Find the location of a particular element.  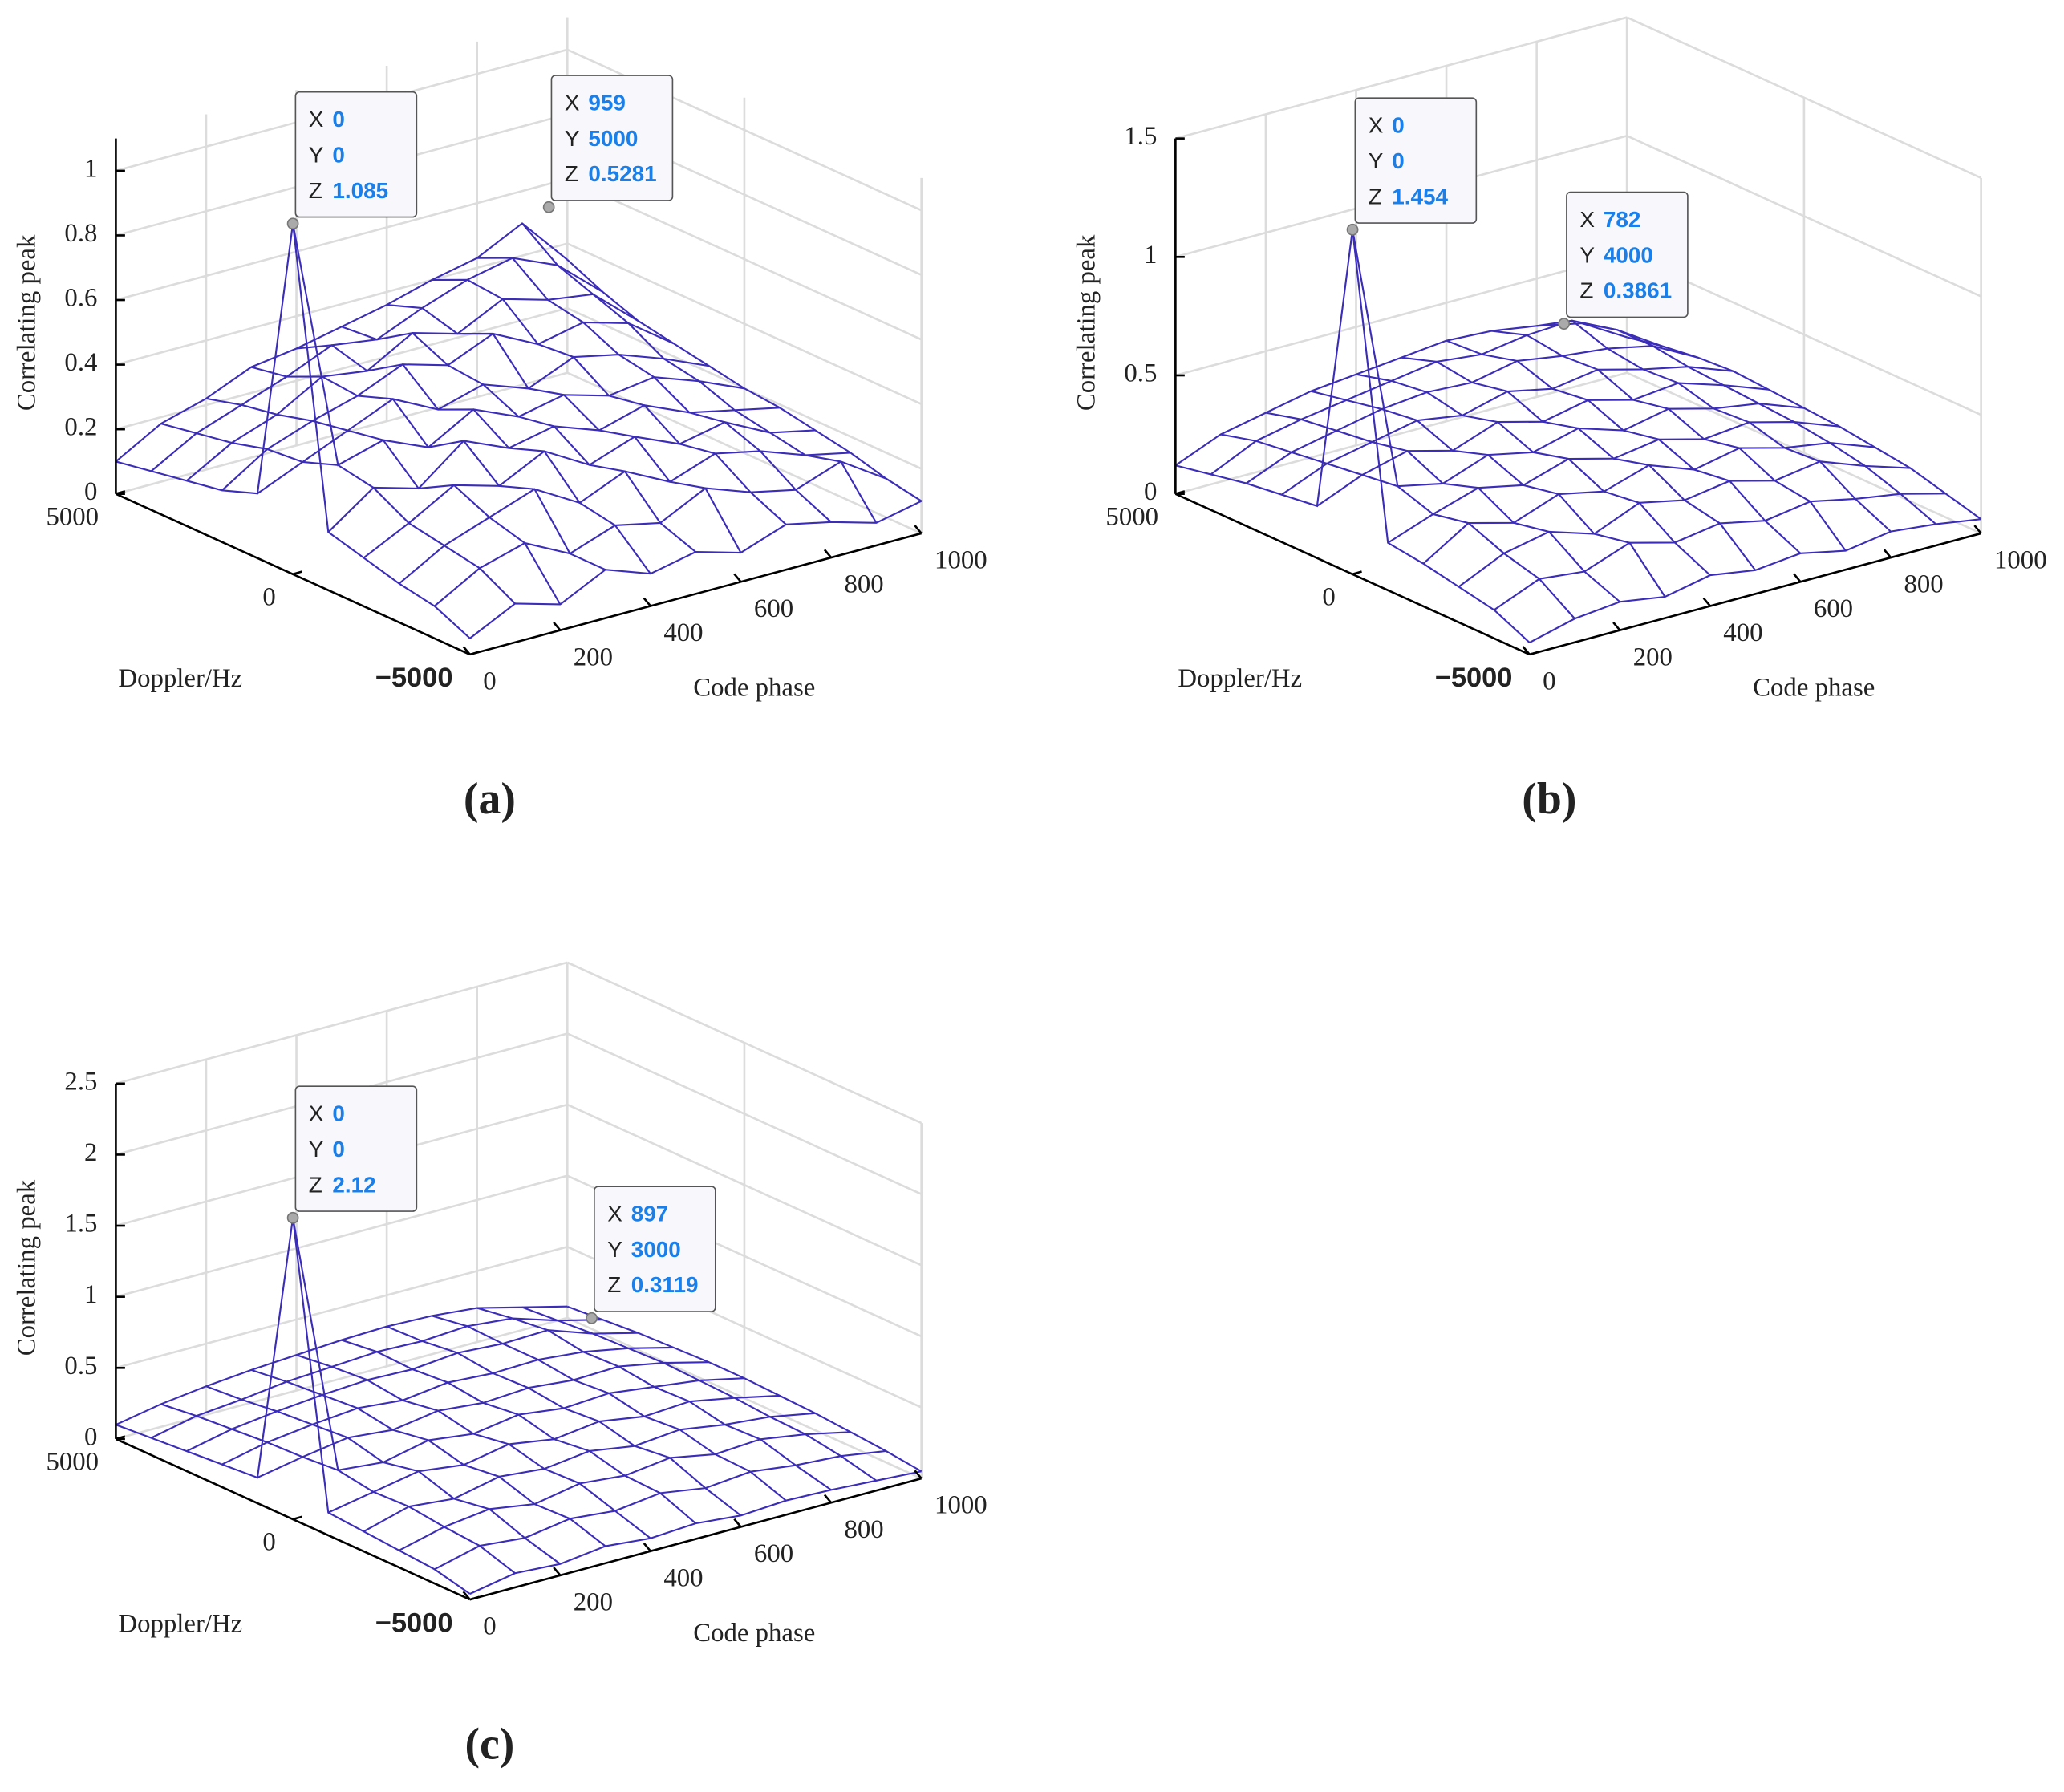

z-tick-label: 0.2 is located at coordinates (81, 428).